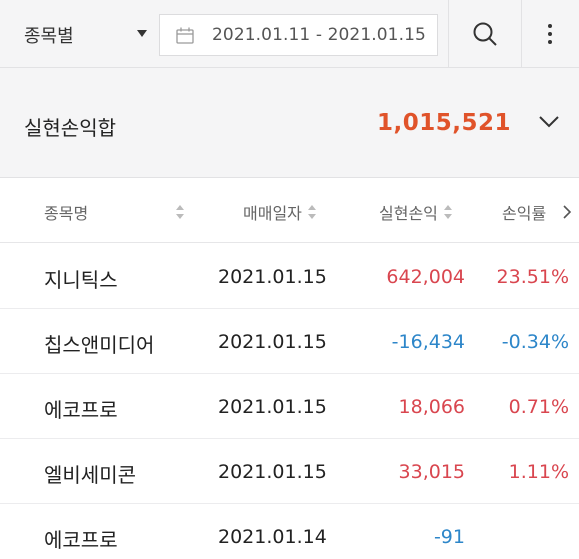  What do you see at coordinates (185, 35) in the screenshot?
I see `calendar-icon` at bounding box center [185, 35].